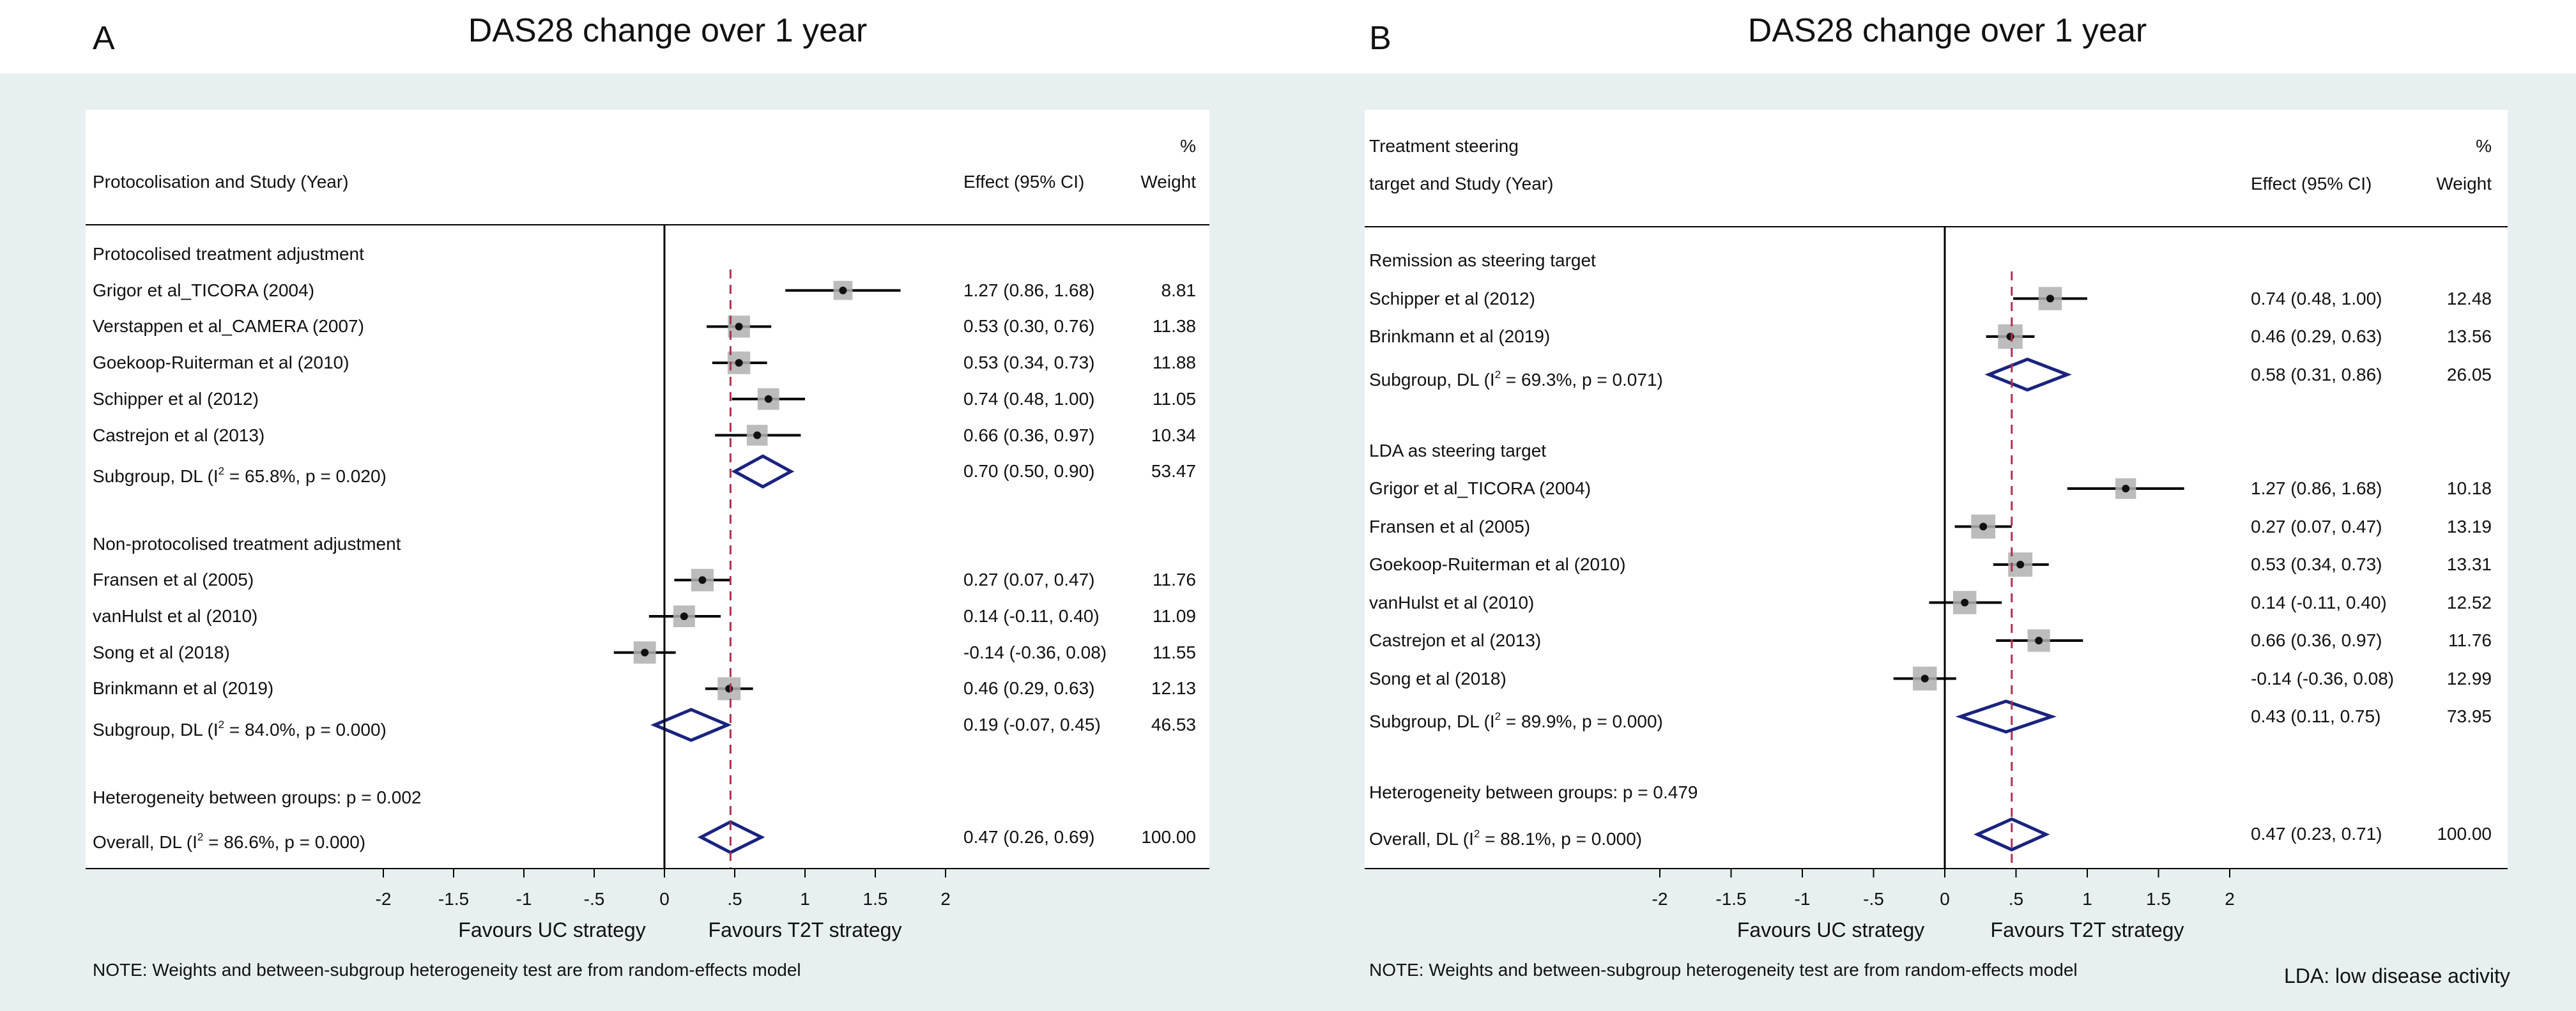  What do you see at coordinates (1174, 398) in the screenshot?
I see `study-weight: 11.05` at bounding box center [1174, 398].